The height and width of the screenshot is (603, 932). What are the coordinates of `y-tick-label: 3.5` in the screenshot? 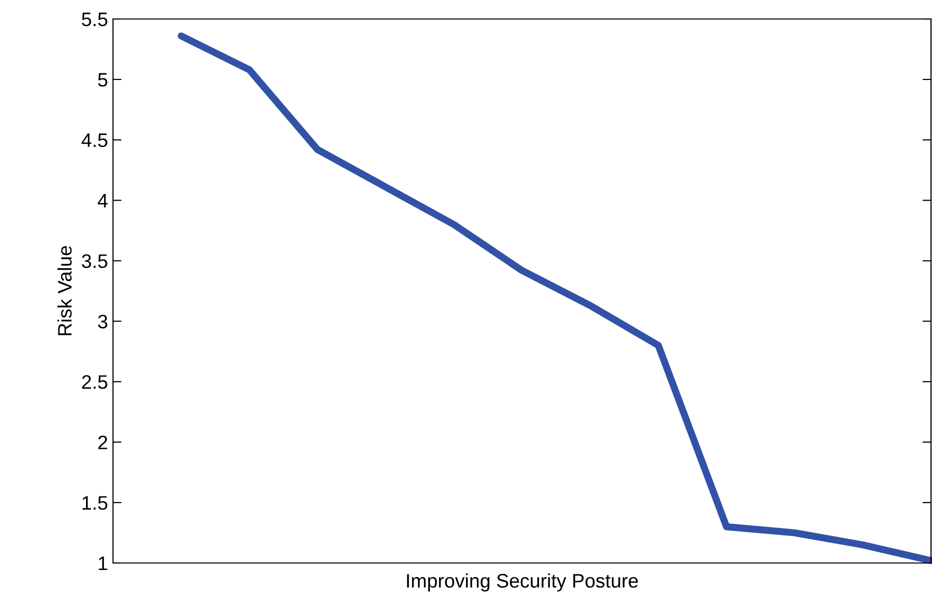 It's located at (95, 261).